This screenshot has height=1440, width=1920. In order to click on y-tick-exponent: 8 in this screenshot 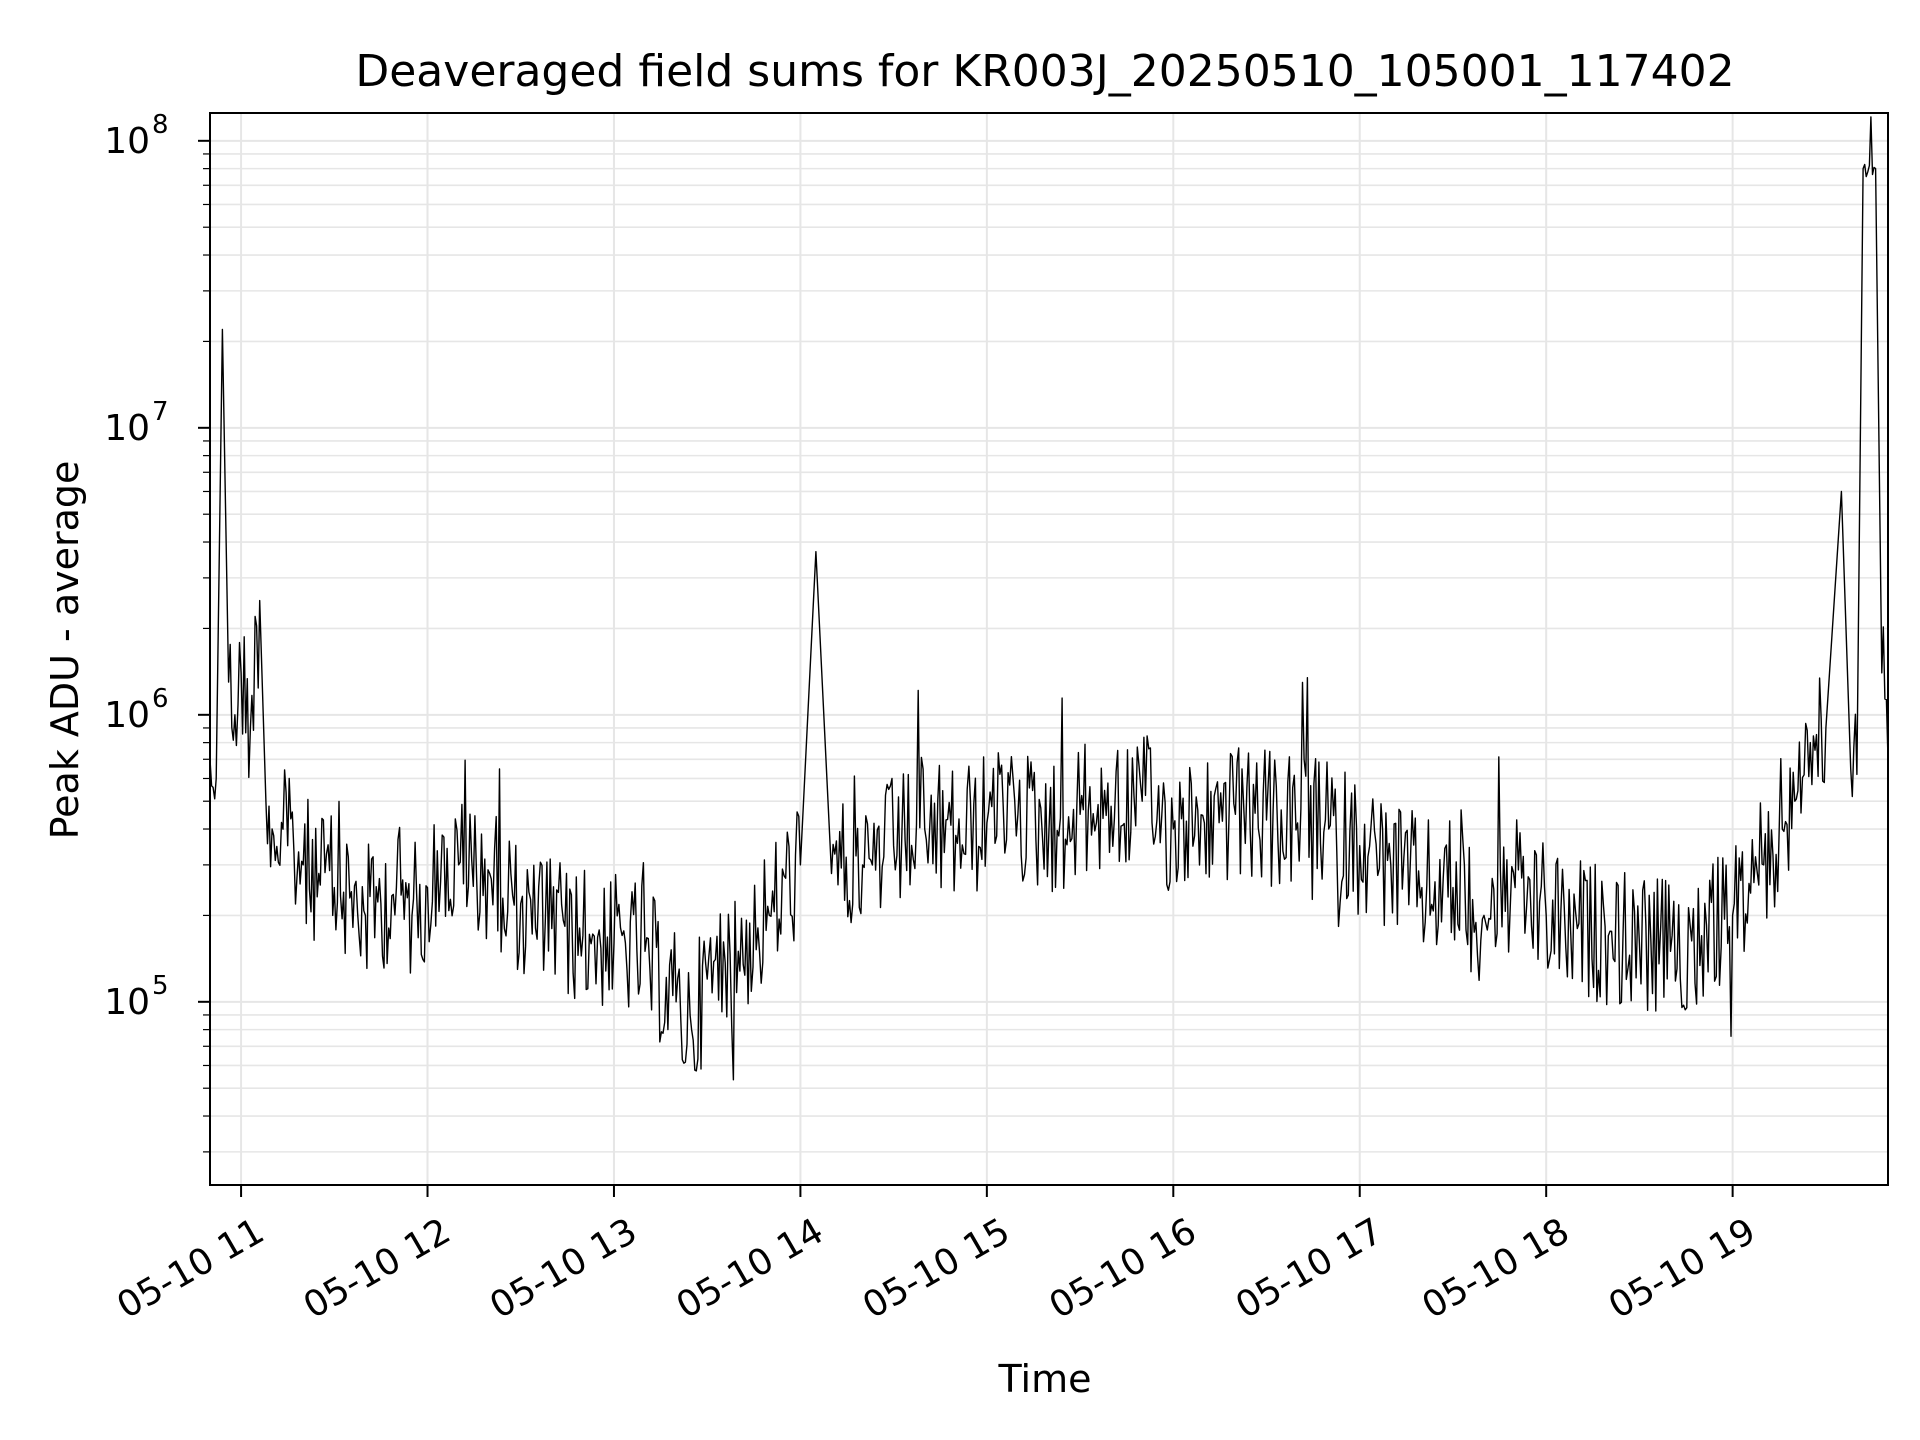, I will do `click(160, 125)`.